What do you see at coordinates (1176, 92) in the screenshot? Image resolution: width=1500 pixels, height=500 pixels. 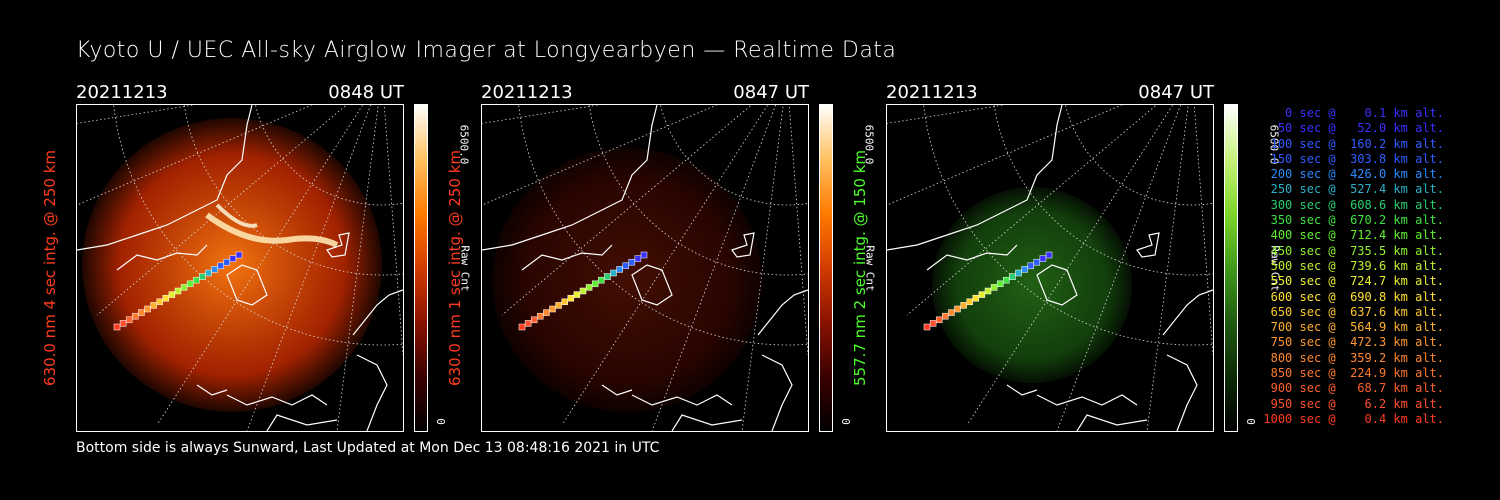 I see `panel-time: 0847 UT` at bounding box center [1176, 92].